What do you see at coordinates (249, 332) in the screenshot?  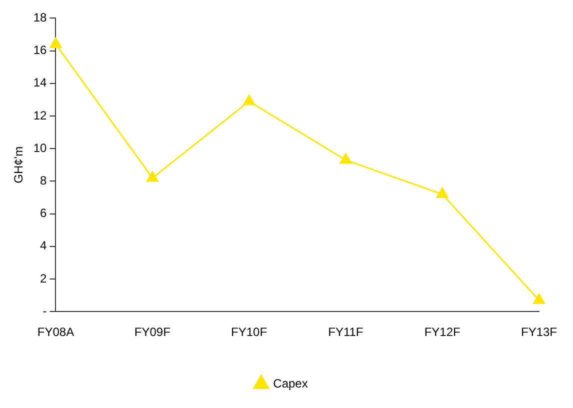 I see `x-tick-label: FY10F` at bounding box center [249, 332].